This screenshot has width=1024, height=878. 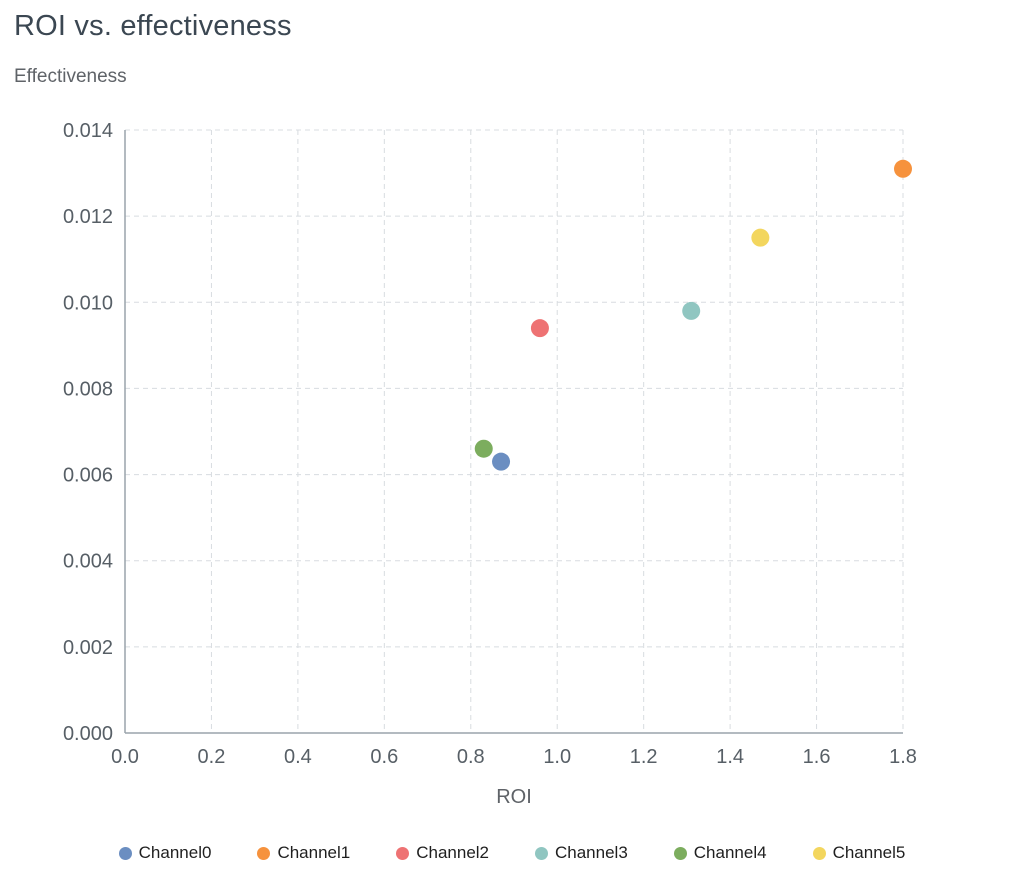 I want to click on data-point-Channel2, so click(x=539, y=328).